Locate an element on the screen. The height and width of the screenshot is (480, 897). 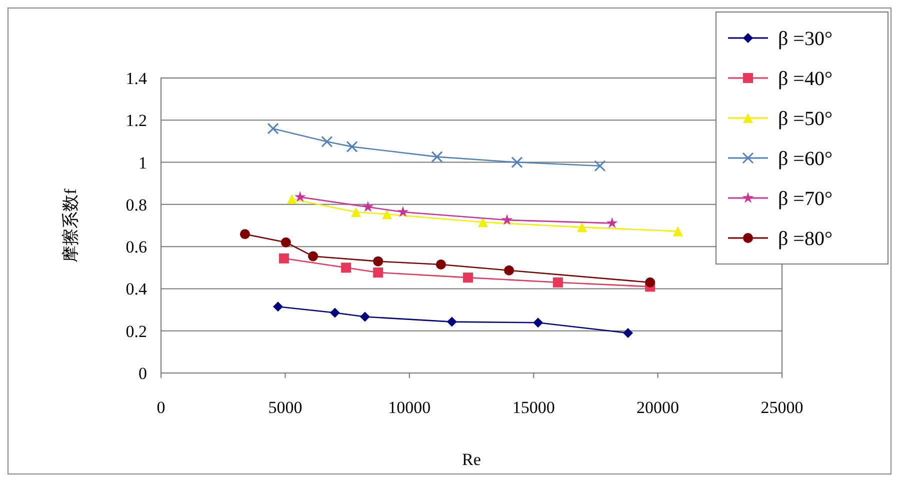
y-tick-label: 0.4 is located at coordinates (137, 289).